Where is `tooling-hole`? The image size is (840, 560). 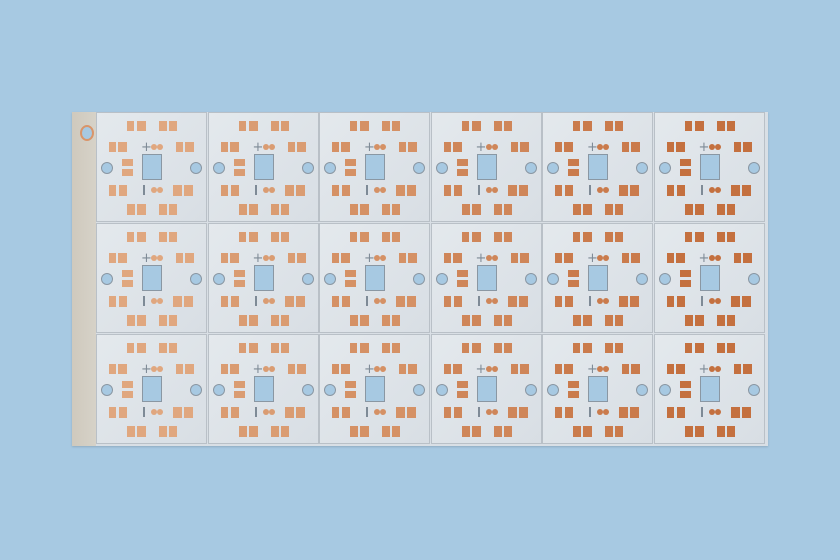
tooling-hole is located at coordinates (87, 133).